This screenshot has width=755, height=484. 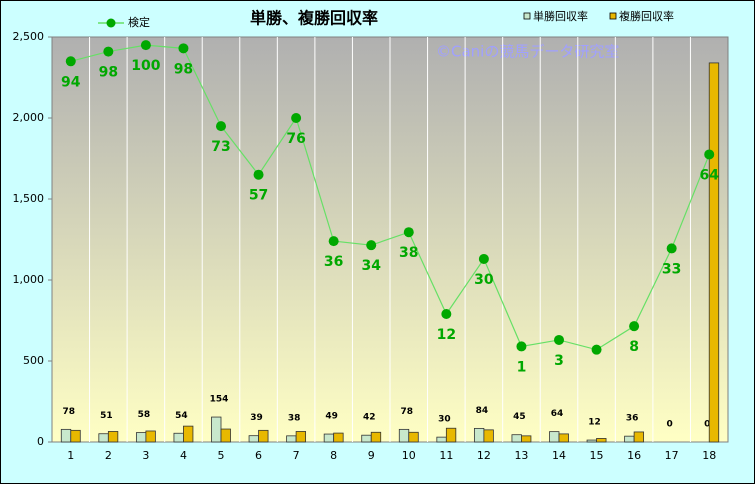 What do you see at coordinates (559, 361) in the screenshot?
I see `line-value-label: 3` at bounding box center [559, 361].